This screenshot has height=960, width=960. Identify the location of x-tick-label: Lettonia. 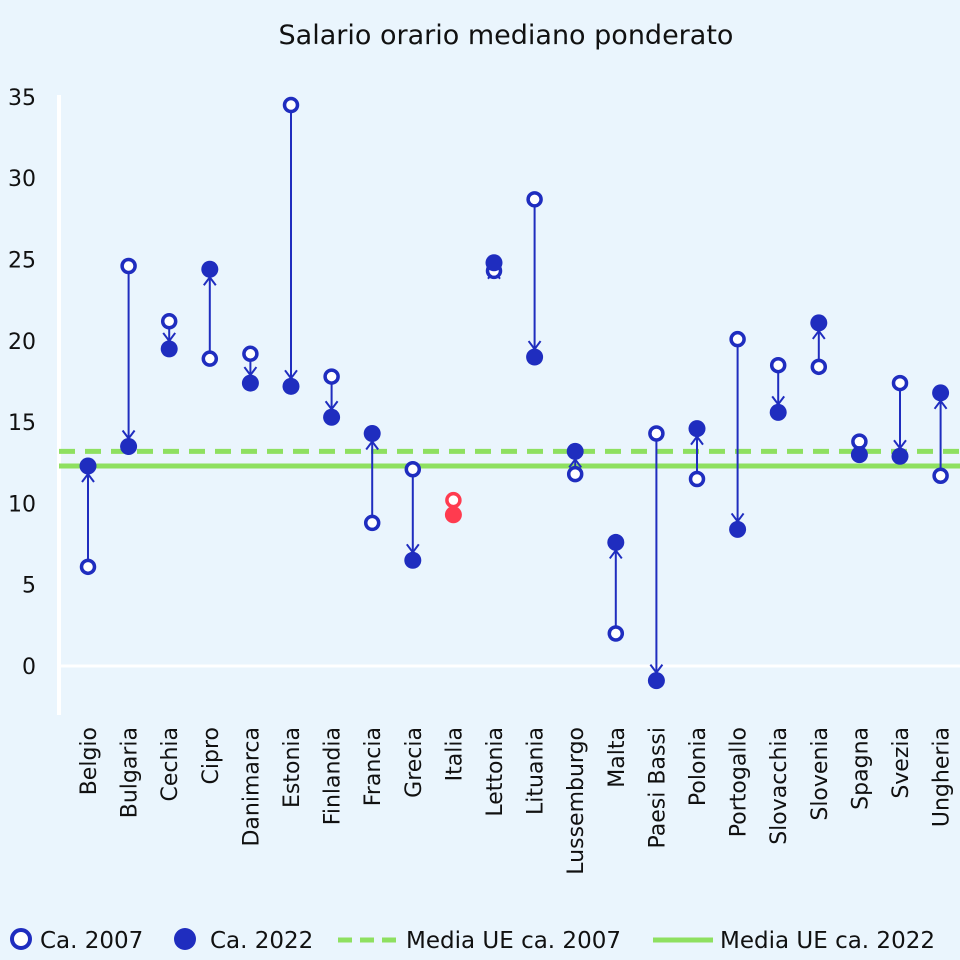
(495, 772).